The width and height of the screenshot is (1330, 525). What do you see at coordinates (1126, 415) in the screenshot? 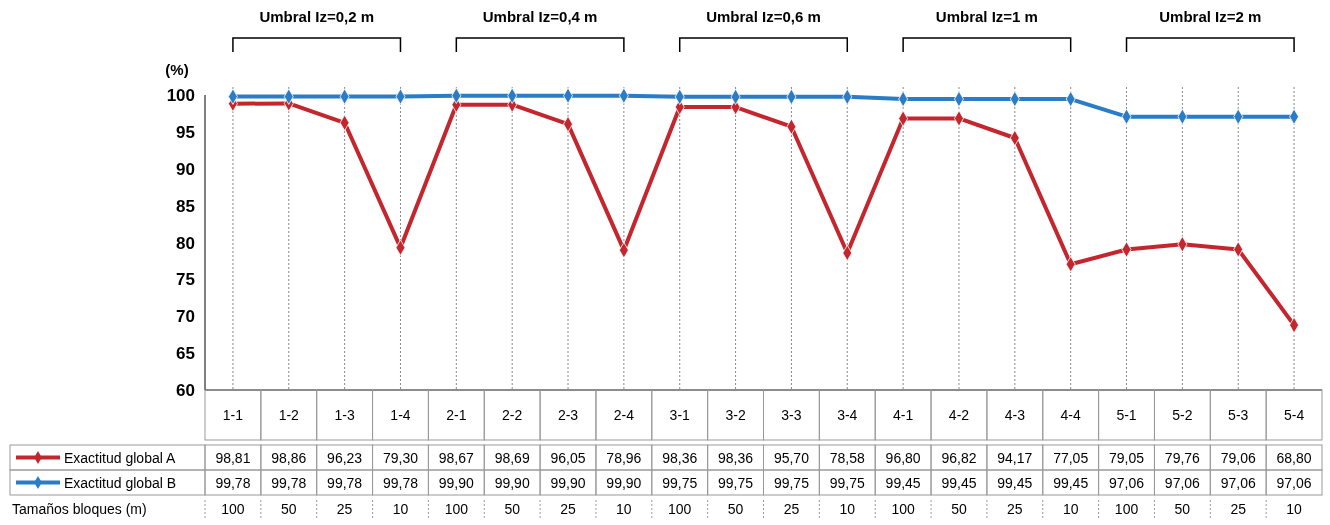
I see `x-tick-label: 5-1` at bounding box center [1126, 415].